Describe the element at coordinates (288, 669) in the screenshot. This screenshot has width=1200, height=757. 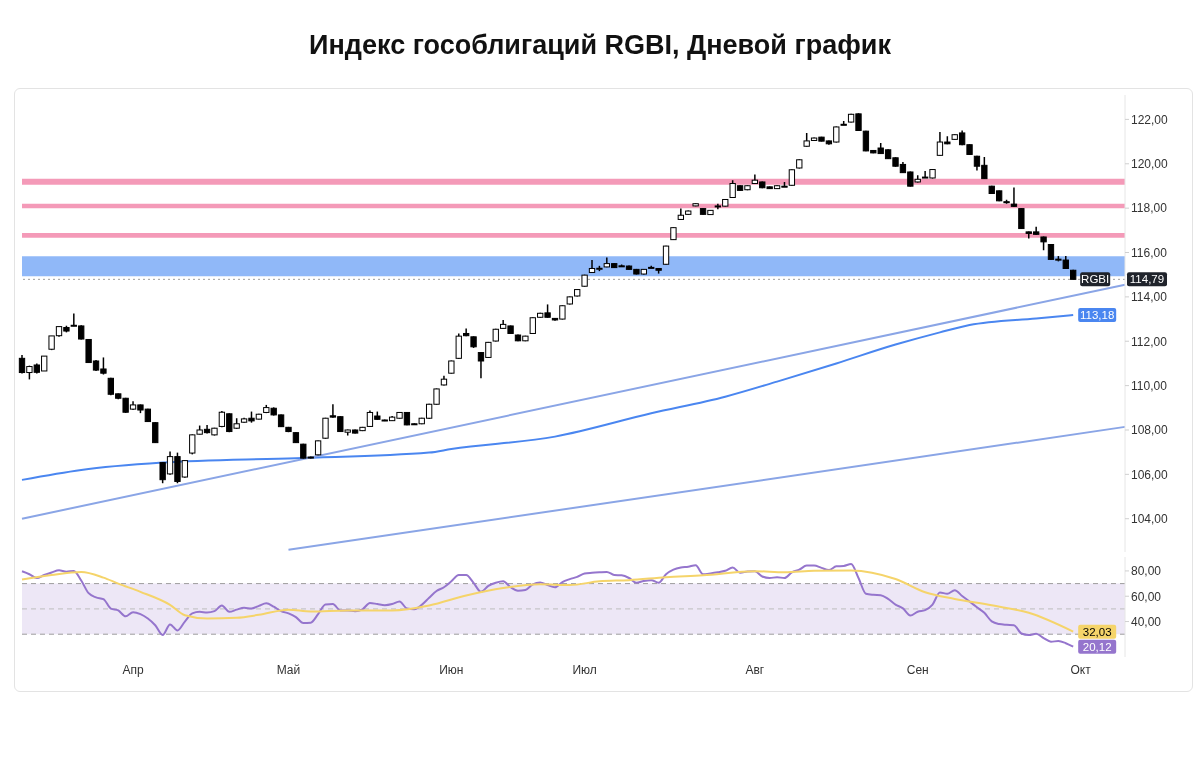
I see `x-tick-label: Май` at that location.